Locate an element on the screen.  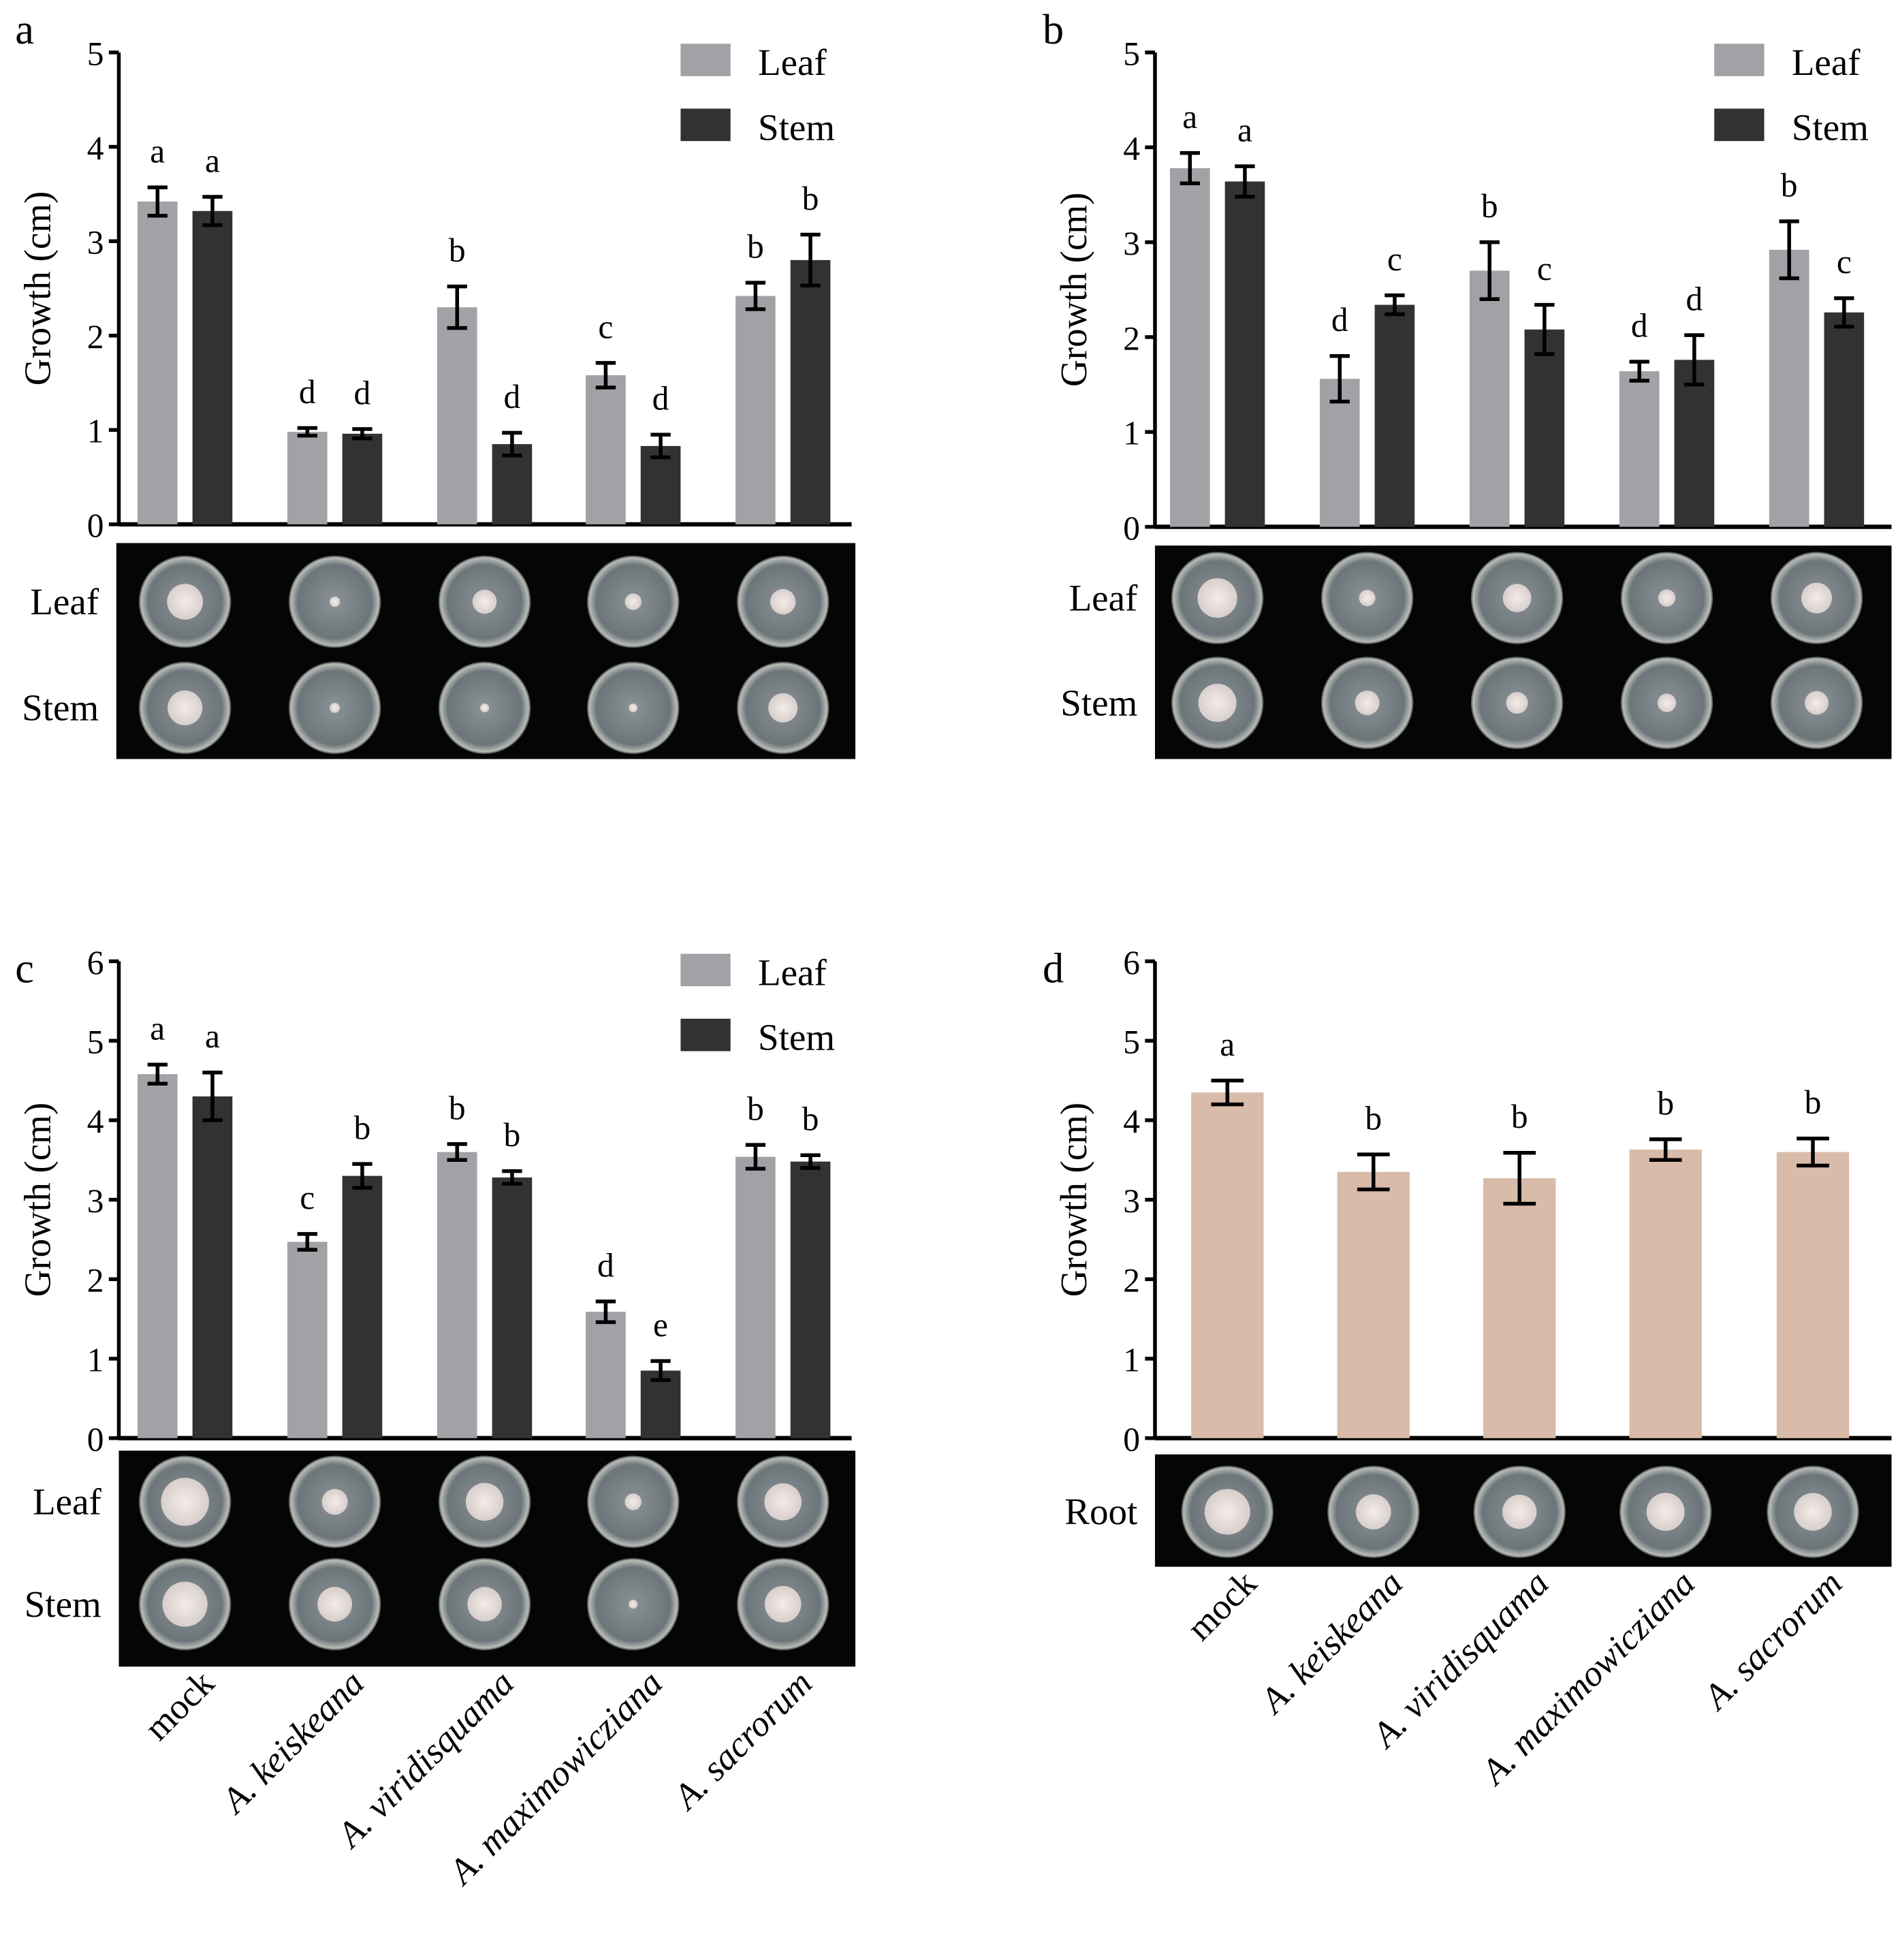
y-tick-label: 2 is located at coordinates (95, 336).